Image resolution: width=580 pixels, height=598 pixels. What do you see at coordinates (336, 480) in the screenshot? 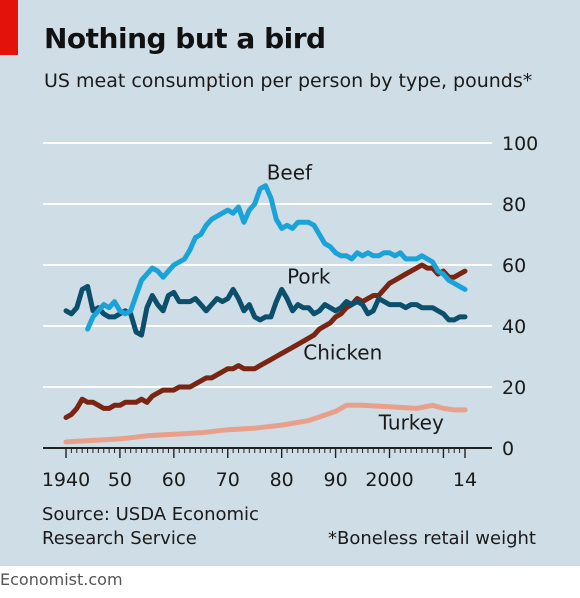
I see `x-tick-label: 90` at bounding box center [336, 480].